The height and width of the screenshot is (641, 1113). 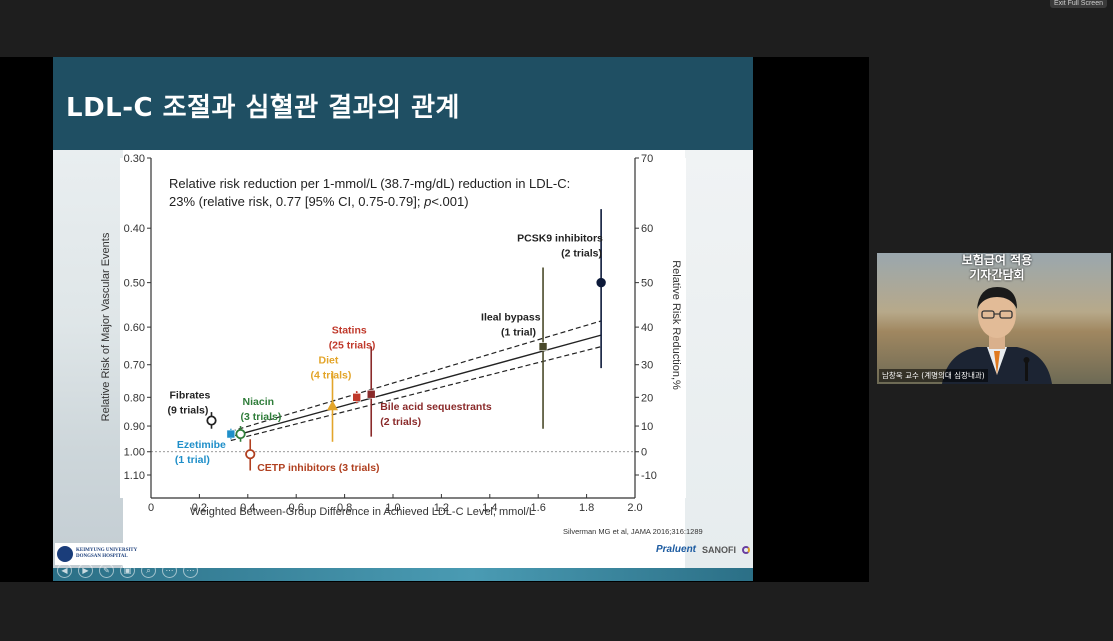 What do you see at coordinates (134, 328) in the screenshot?
I see `y-tick-label: 0.60` at bounding box center [134, 328].